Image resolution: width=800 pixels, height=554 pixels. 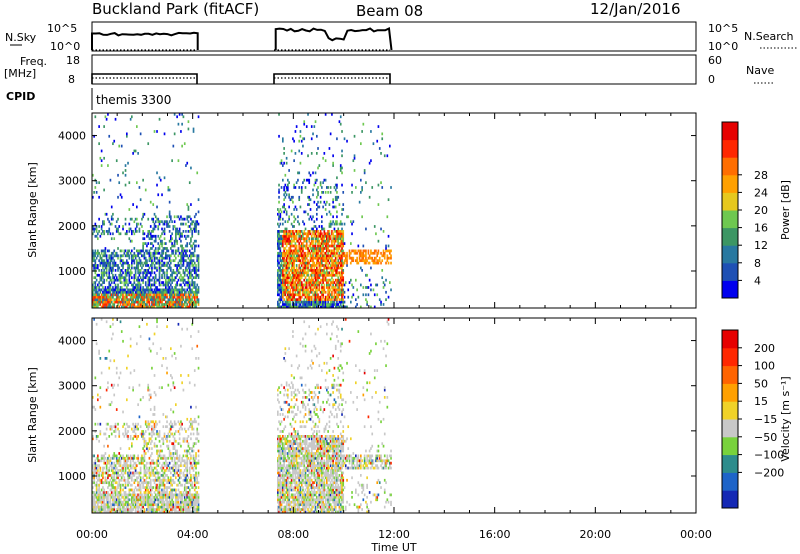 I want to click on cpid-value: themis 3300, so click(x=133, y=100).